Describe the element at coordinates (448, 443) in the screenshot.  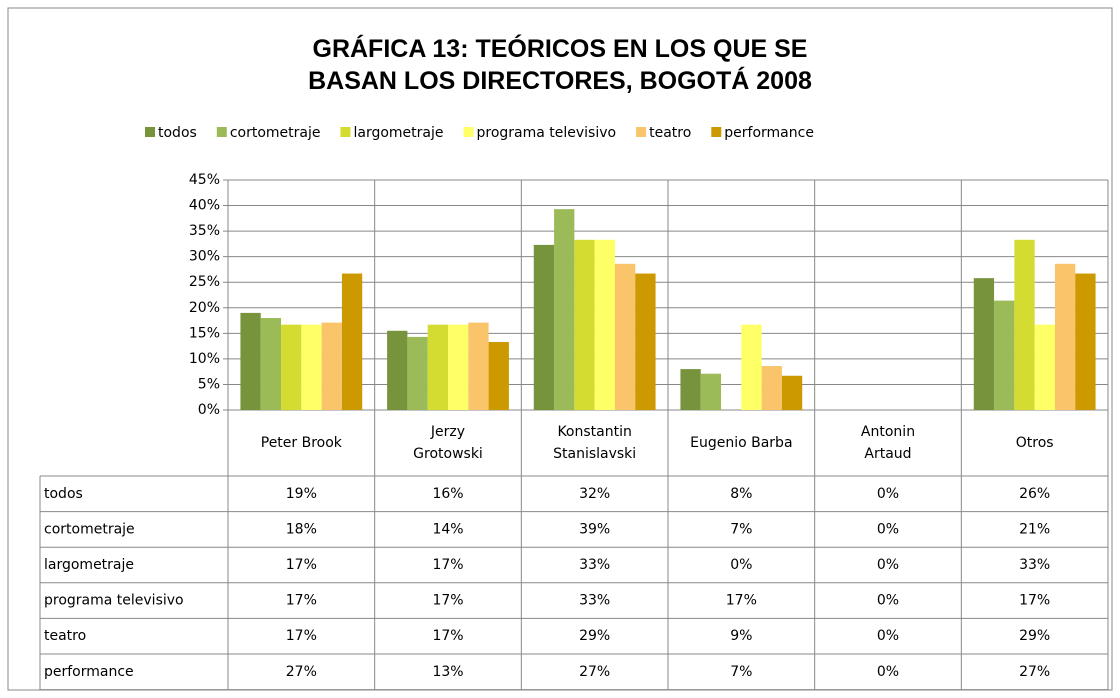
I see `x-tick-label: Jerzy Grotowski` at that location.